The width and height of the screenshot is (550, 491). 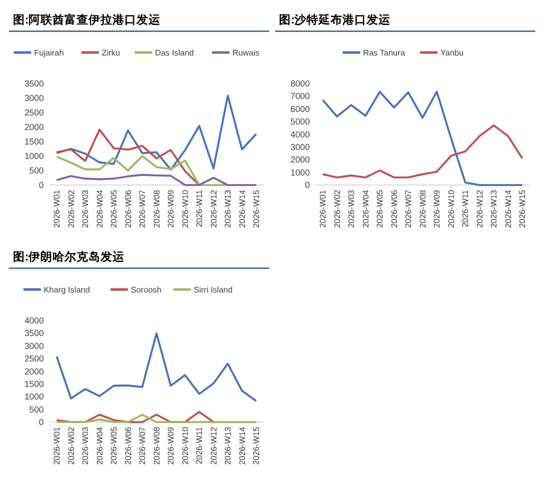 What do you see at coordinates (334, 19) in the screenshot?
I see `chart-title: 图:沙特延布港口发运` at bounding box center [334, 19].